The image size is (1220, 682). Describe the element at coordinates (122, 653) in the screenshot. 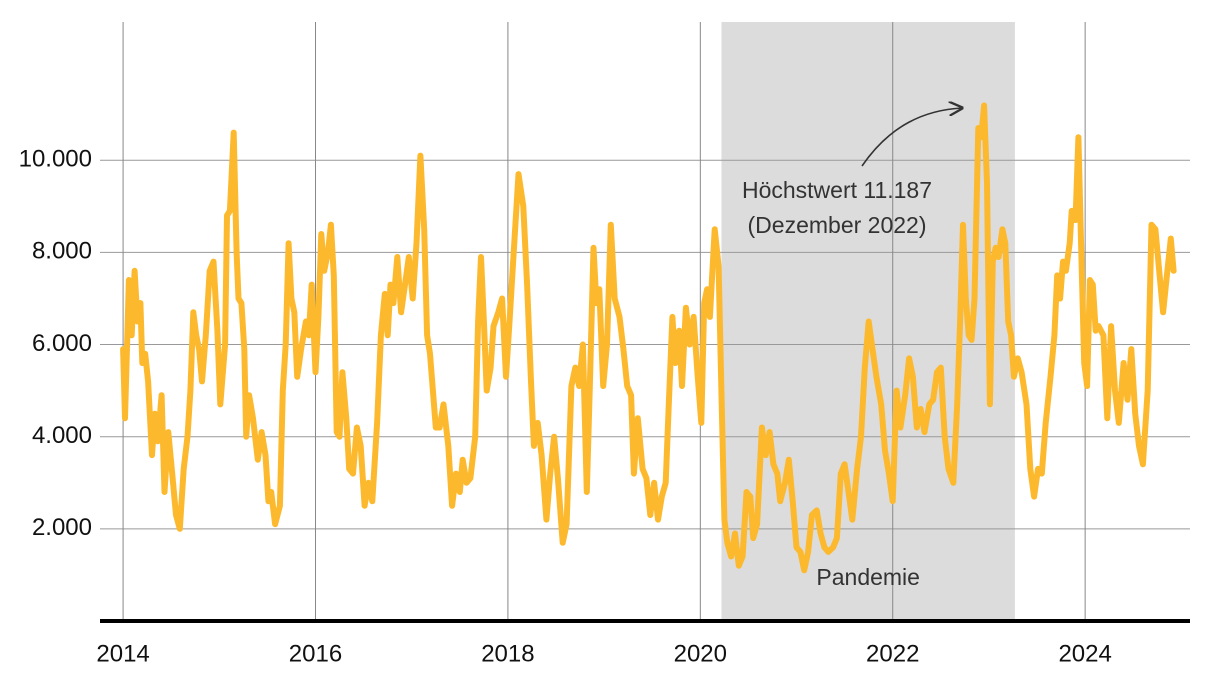

I see `x-tick-label: 2014` at that location.